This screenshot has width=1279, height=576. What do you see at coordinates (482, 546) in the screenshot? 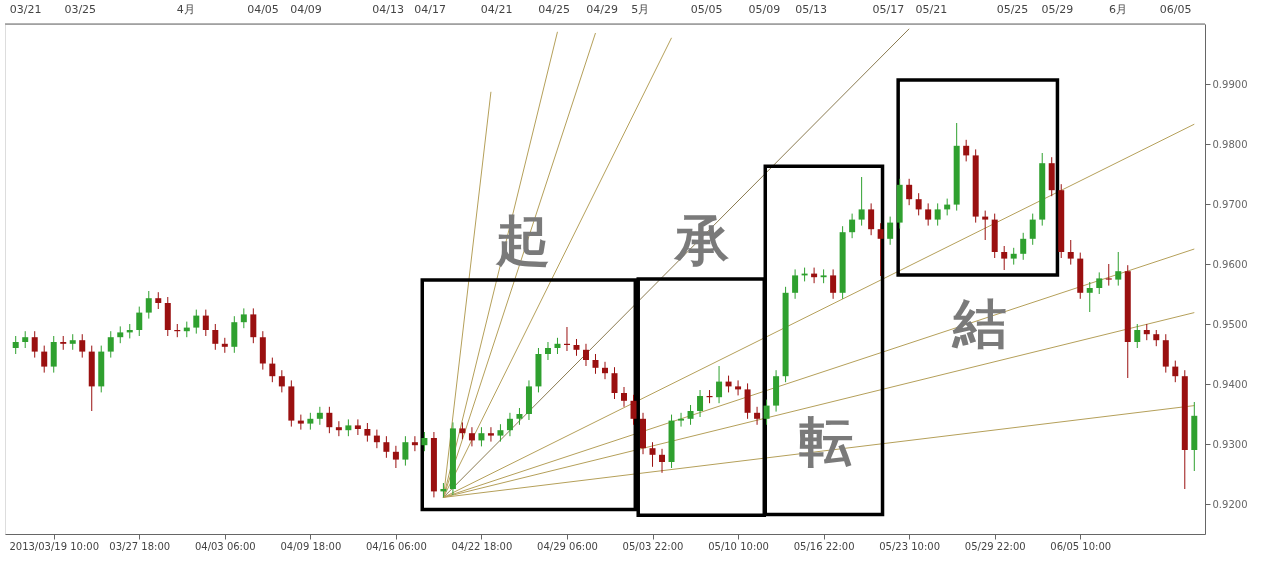
I see `x-tick-label: 04/22 18:00` at bounding box center [482, 546].